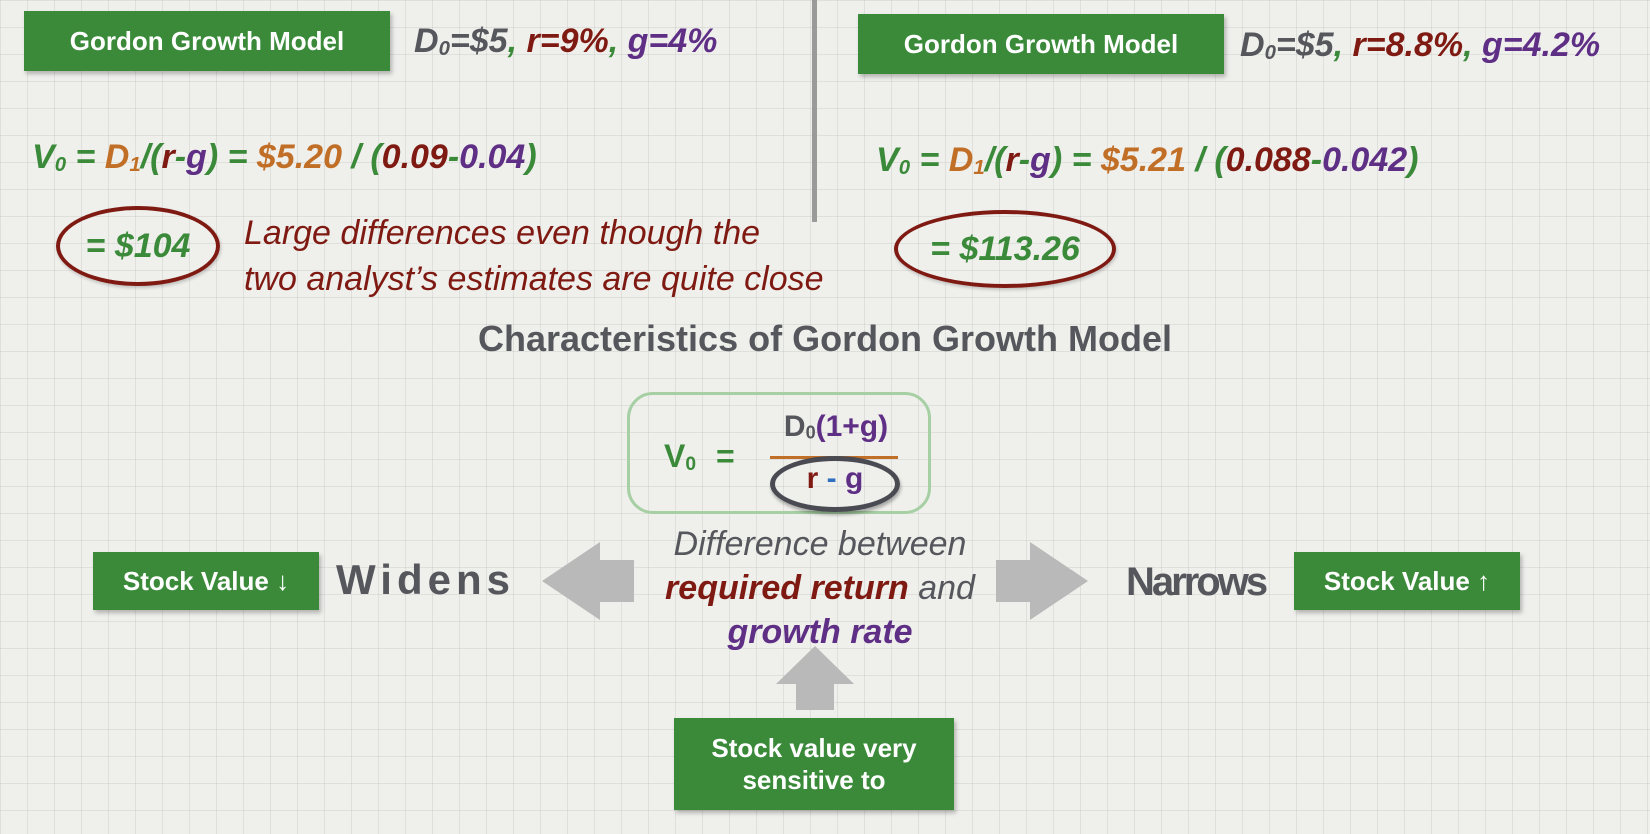 This screenshot has height=834, width=1650. Describe the element at coordinates (1041, 44) in the screenshot. I see `right-model-label: Gordon Growth Model` at that location.